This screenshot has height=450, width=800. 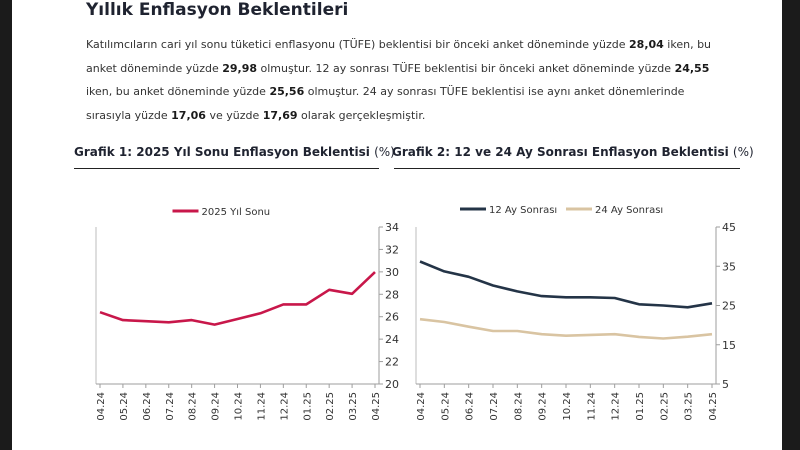 I want to click on y-tick-label: 22, so click(x=392, y=362).